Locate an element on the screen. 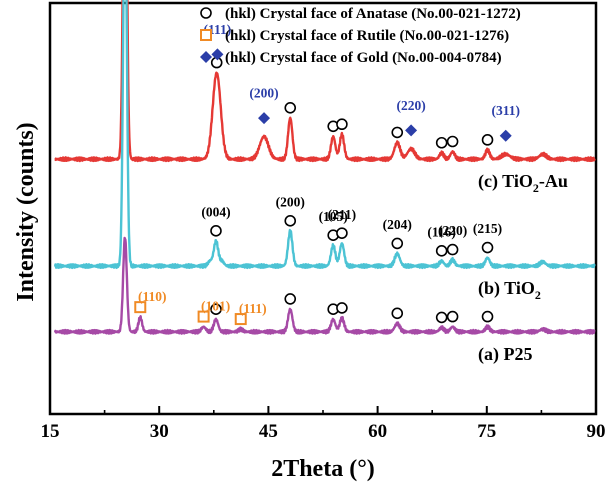 This screenshot has width=608, height=486. x-tick-label: 30 is located at coordinates (159, 431).